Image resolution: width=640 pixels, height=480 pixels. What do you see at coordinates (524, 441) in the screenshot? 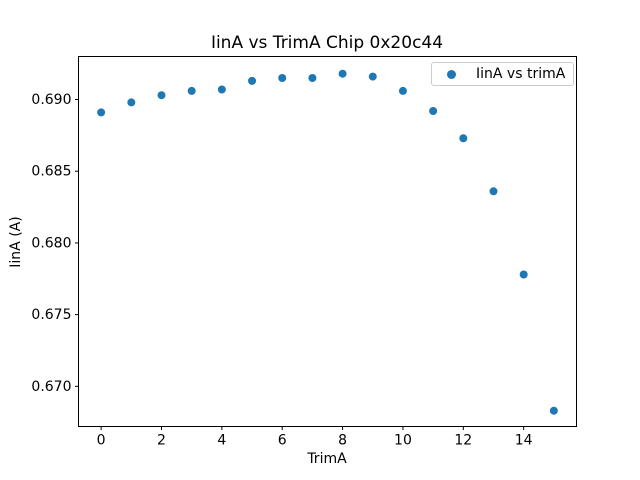
I see `x-tick-label: 14` at bounding box center [524, 441].